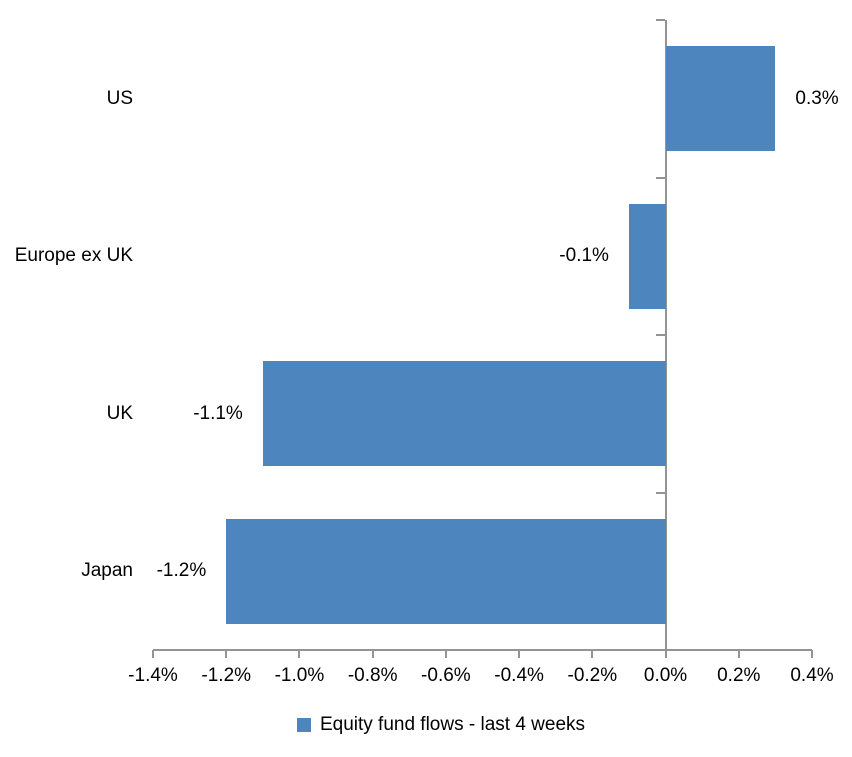  What do you see at coordinates (592, 675) in the screenshot?
I see `value-axis-tick-label: -0.2%` at bounding box center [592, 675].